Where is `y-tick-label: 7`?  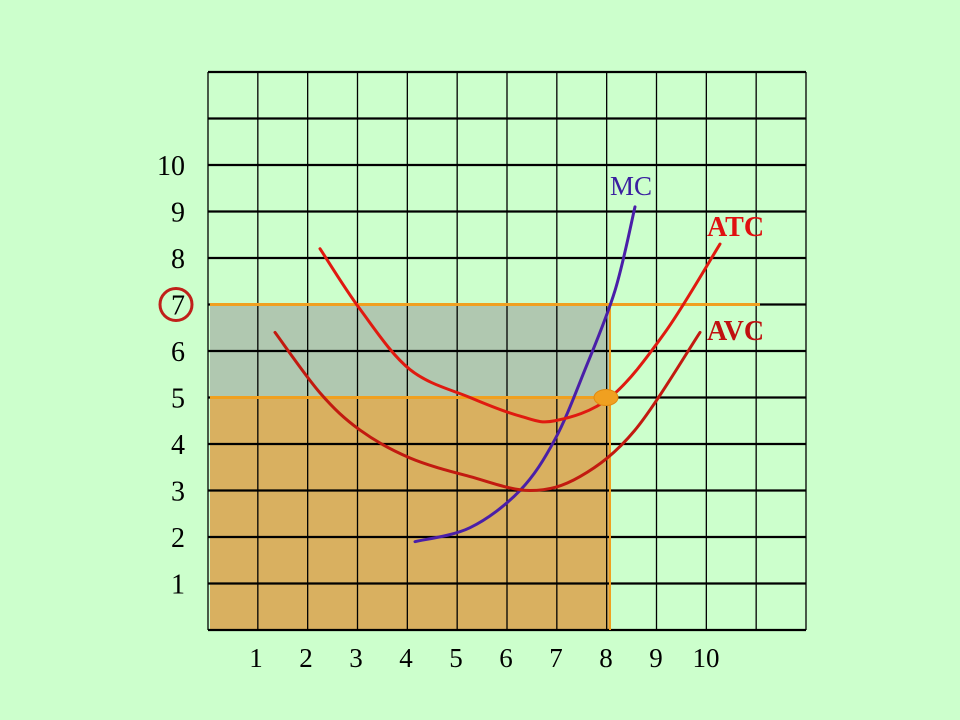 y-tick-label: 7 is located at coordinates (178, 306).